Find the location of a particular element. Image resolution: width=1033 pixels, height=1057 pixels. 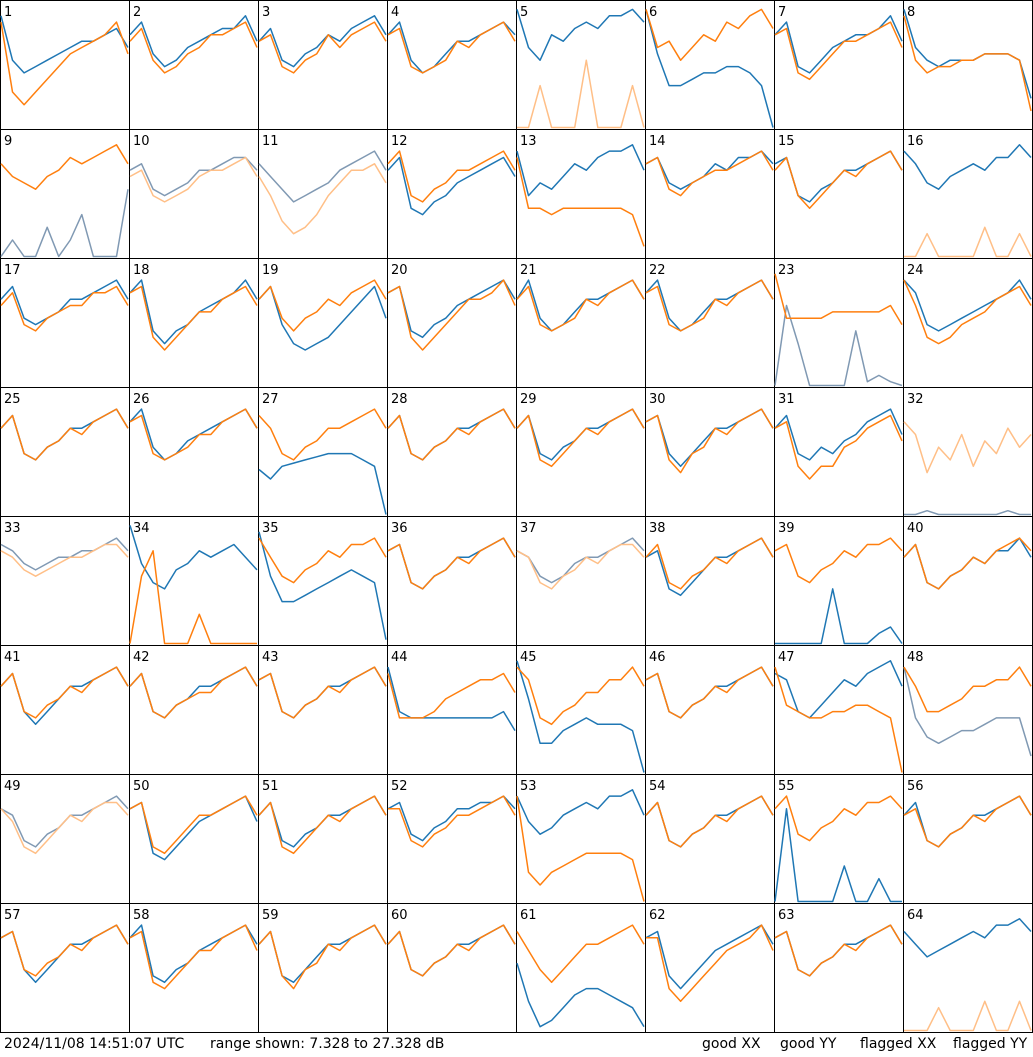

panel-label: 16 is located at coordinates (915, 141).